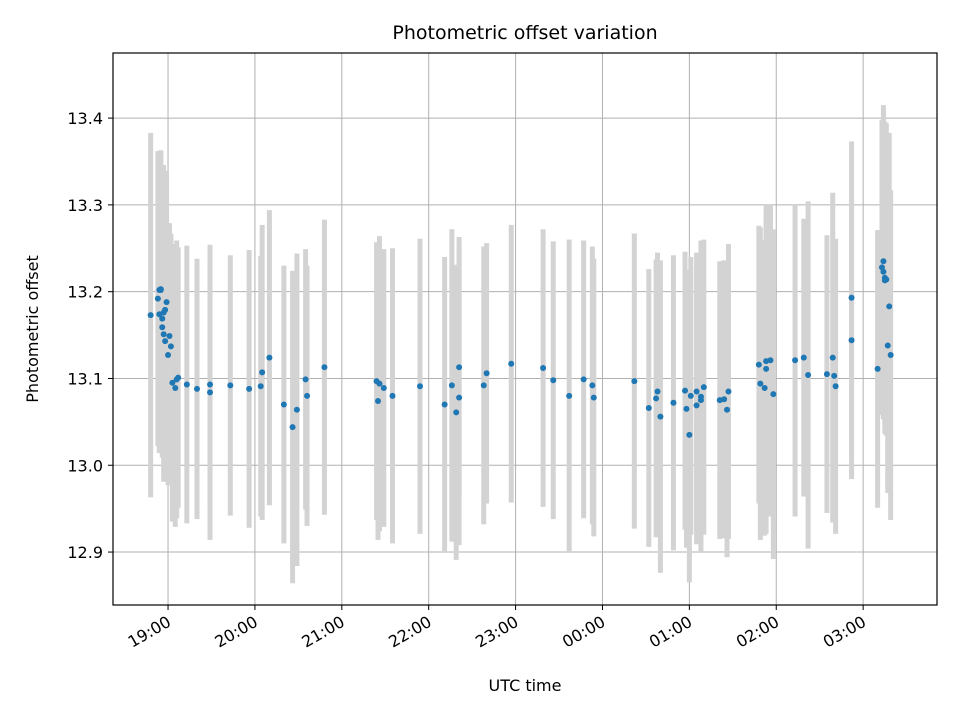 This screenshot has width=960, height=720. I want to click on y-tick-label: 13.2, so click(85, 292).